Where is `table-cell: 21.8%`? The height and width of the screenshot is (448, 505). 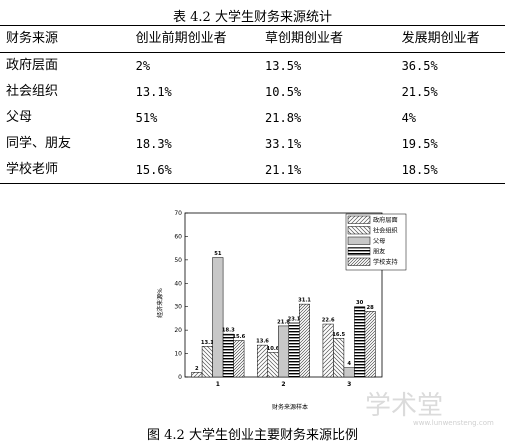 table-cell: 21.8% is located at coordinates (283, 118).